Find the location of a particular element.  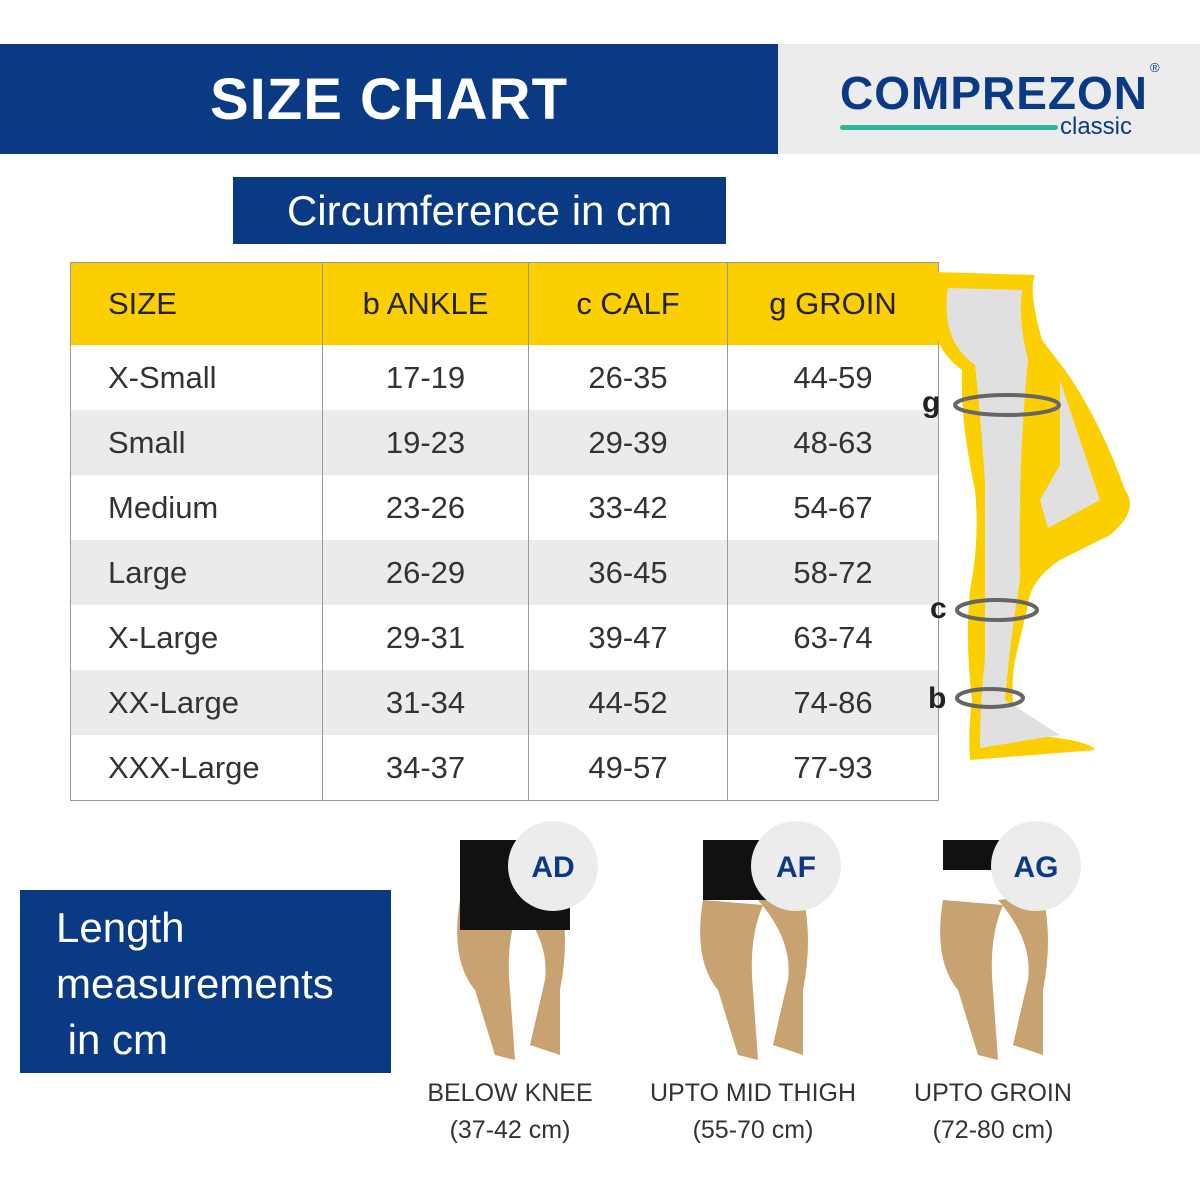

size-cell: Medium is located at coordinates (196, 507).